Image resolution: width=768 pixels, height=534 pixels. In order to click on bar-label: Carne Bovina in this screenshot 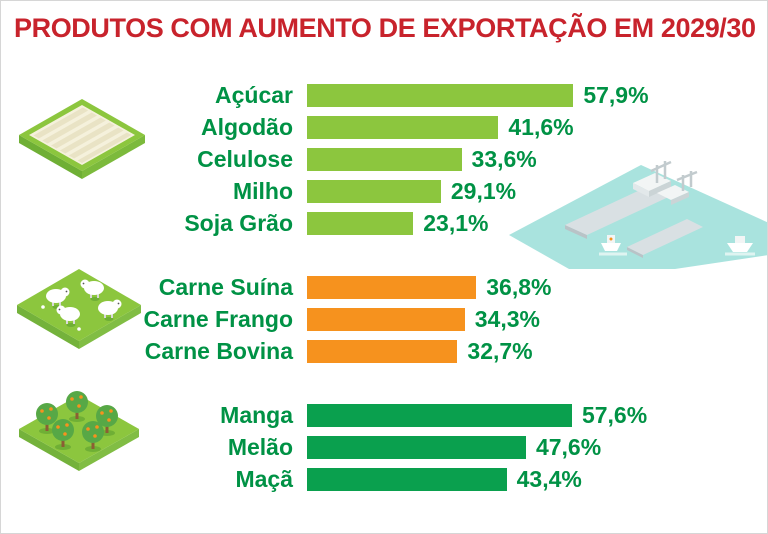, I will do `click(218, 350)`.